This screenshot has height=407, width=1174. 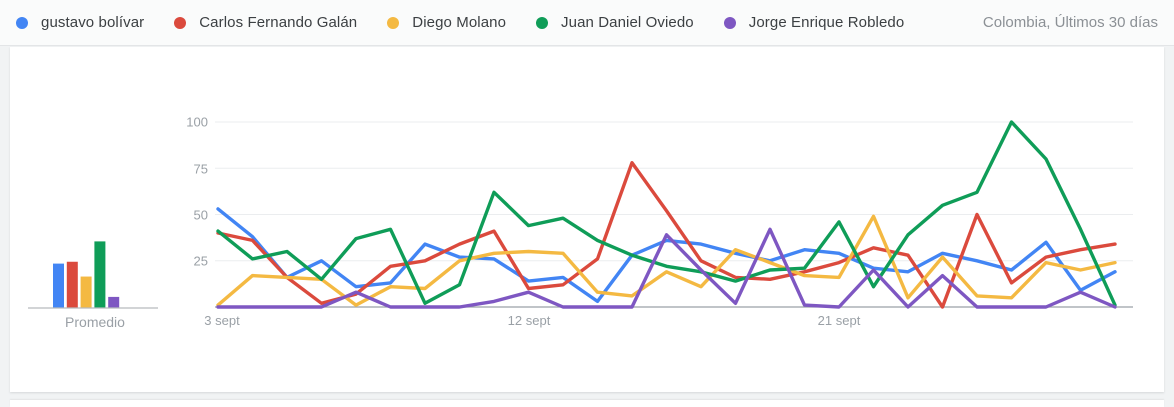 What do you see at coordinates (200, 215) in the screenshot?
I see `y-tick-label: 50` at bounding box center [200, 215].